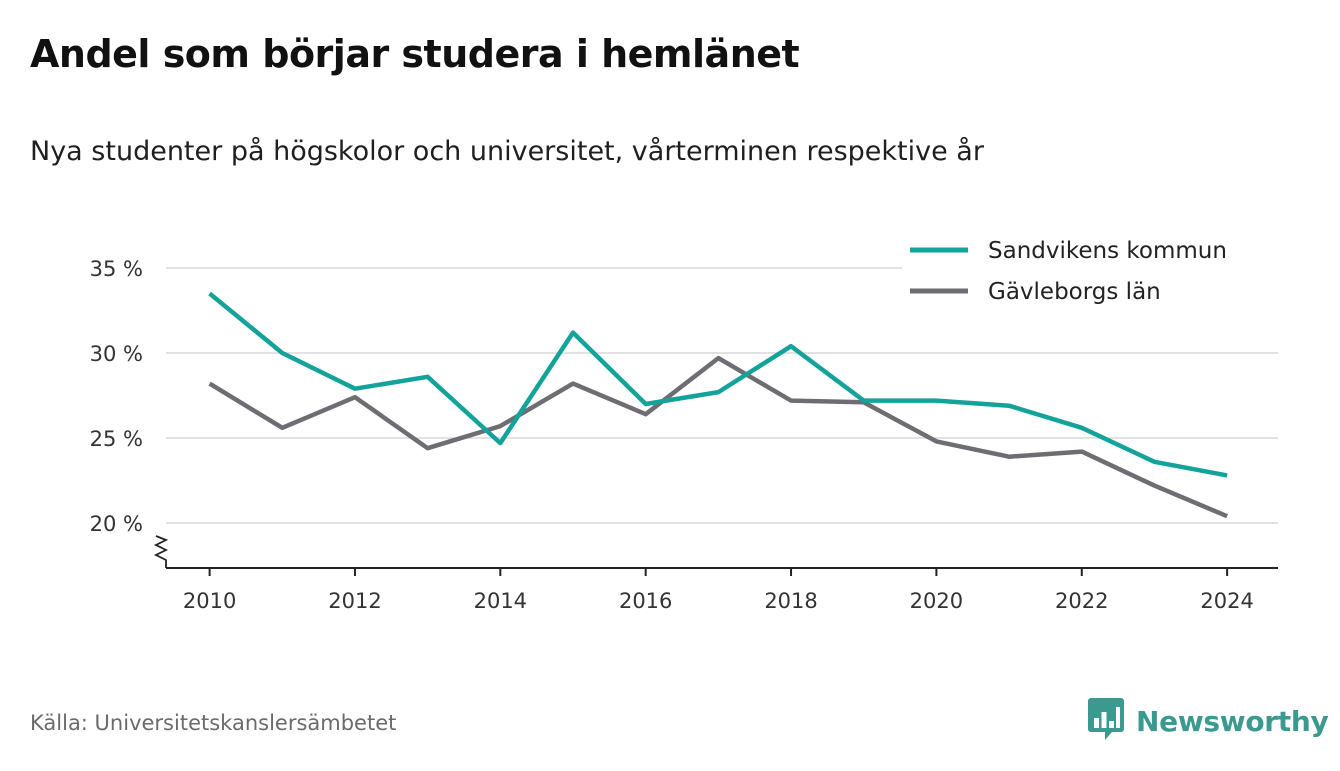 The image size is (1340, 771). Describe the element at coordinates (116, 269) in the screenshot. I see `y-tick-label: 35 %` at that location.